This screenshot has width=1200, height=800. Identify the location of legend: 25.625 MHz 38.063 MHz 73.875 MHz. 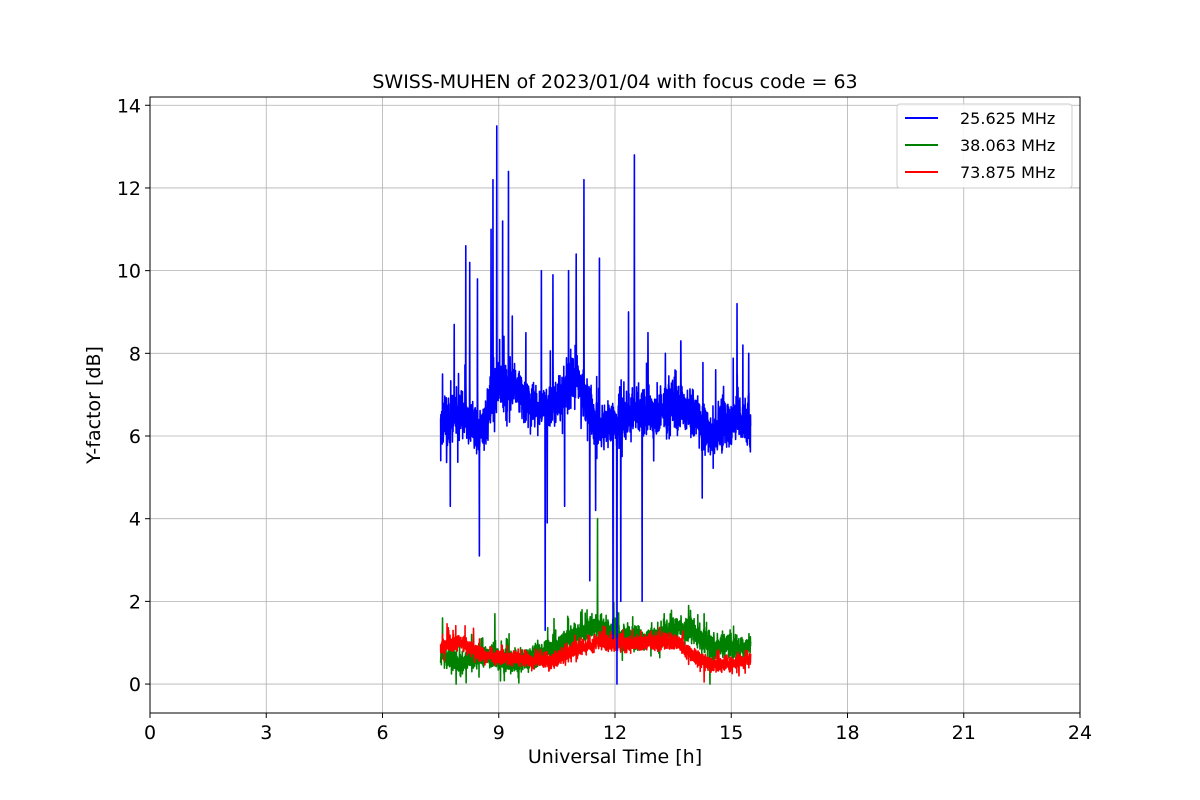
(984, 146).